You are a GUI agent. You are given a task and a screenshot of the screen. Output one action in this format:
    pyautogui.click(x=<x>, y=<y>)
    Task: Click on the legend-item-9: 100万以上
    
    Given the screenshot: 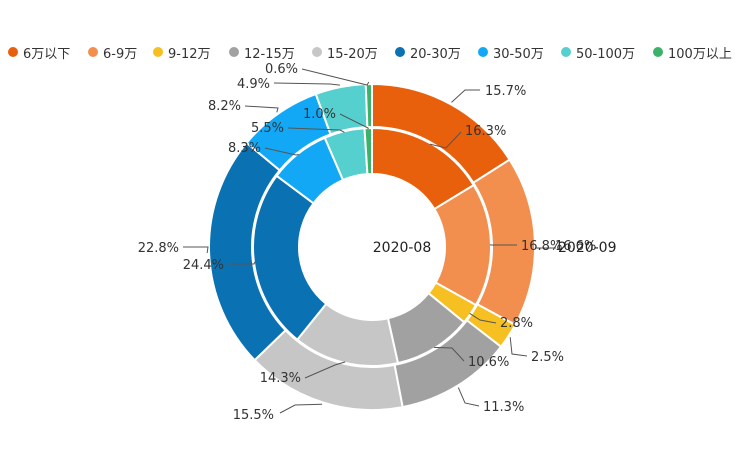 What is the action you would take?
    pyautogui.click(x=692, y=52)
    